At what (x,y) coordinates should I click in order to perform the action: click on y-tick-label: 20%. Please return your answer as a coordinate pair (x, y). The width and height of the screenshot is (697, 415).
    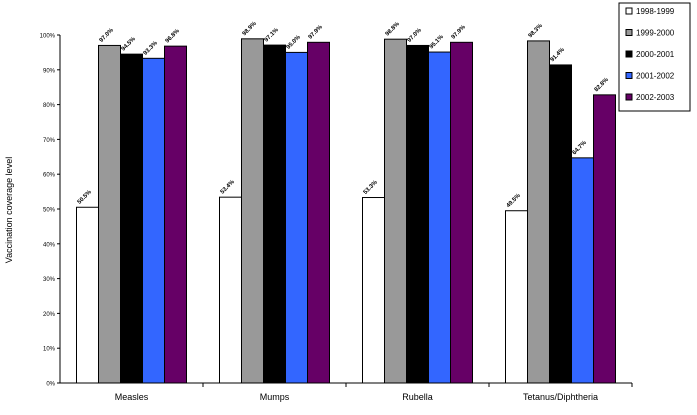
    Looking at the image, I should click on (49, 315).